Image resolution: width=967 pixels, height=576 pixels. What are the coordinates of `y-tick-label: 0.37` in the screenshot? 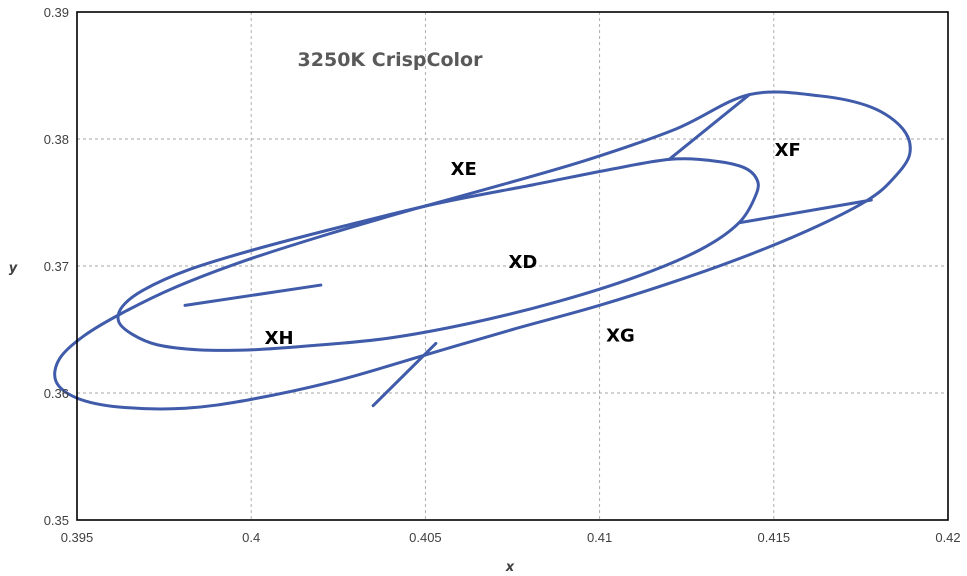 It's located at (56, 266).